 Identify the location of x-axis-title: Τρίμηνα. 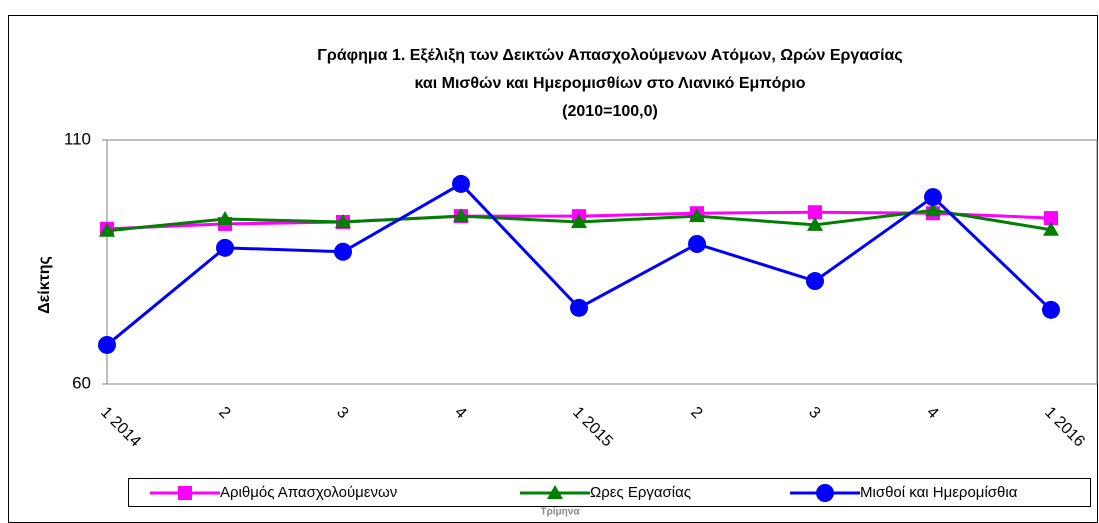
(560, 512).